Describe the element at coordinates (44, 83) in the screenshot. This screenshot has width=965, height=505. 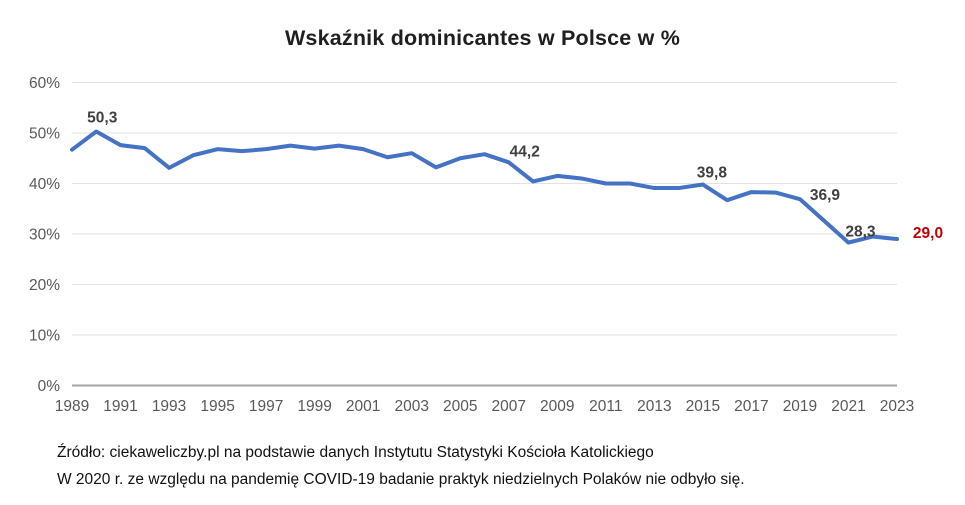
I see `y-tick-label: 60%` at that location.